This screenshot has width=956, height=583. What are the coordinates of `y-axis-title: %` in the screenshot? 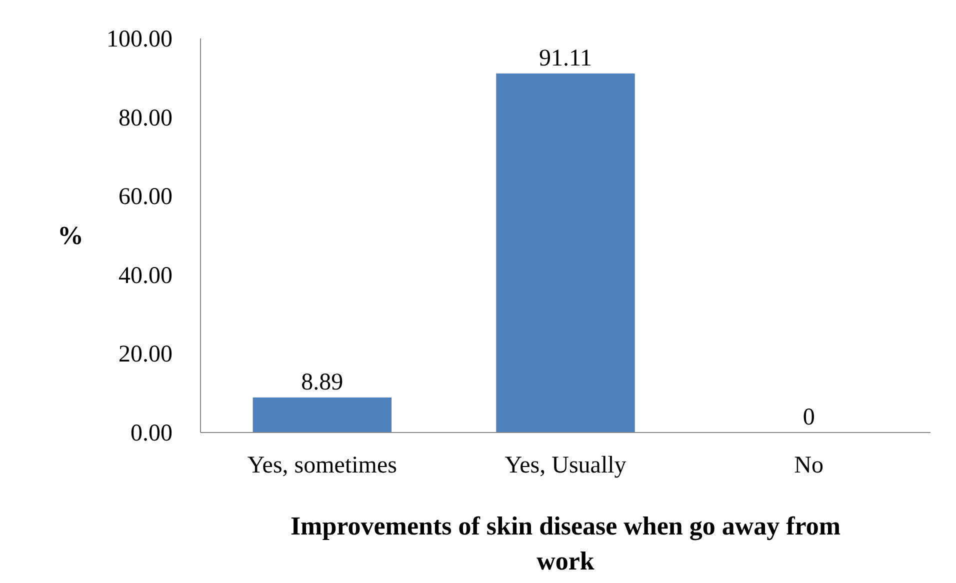 It's located at (71, 235).